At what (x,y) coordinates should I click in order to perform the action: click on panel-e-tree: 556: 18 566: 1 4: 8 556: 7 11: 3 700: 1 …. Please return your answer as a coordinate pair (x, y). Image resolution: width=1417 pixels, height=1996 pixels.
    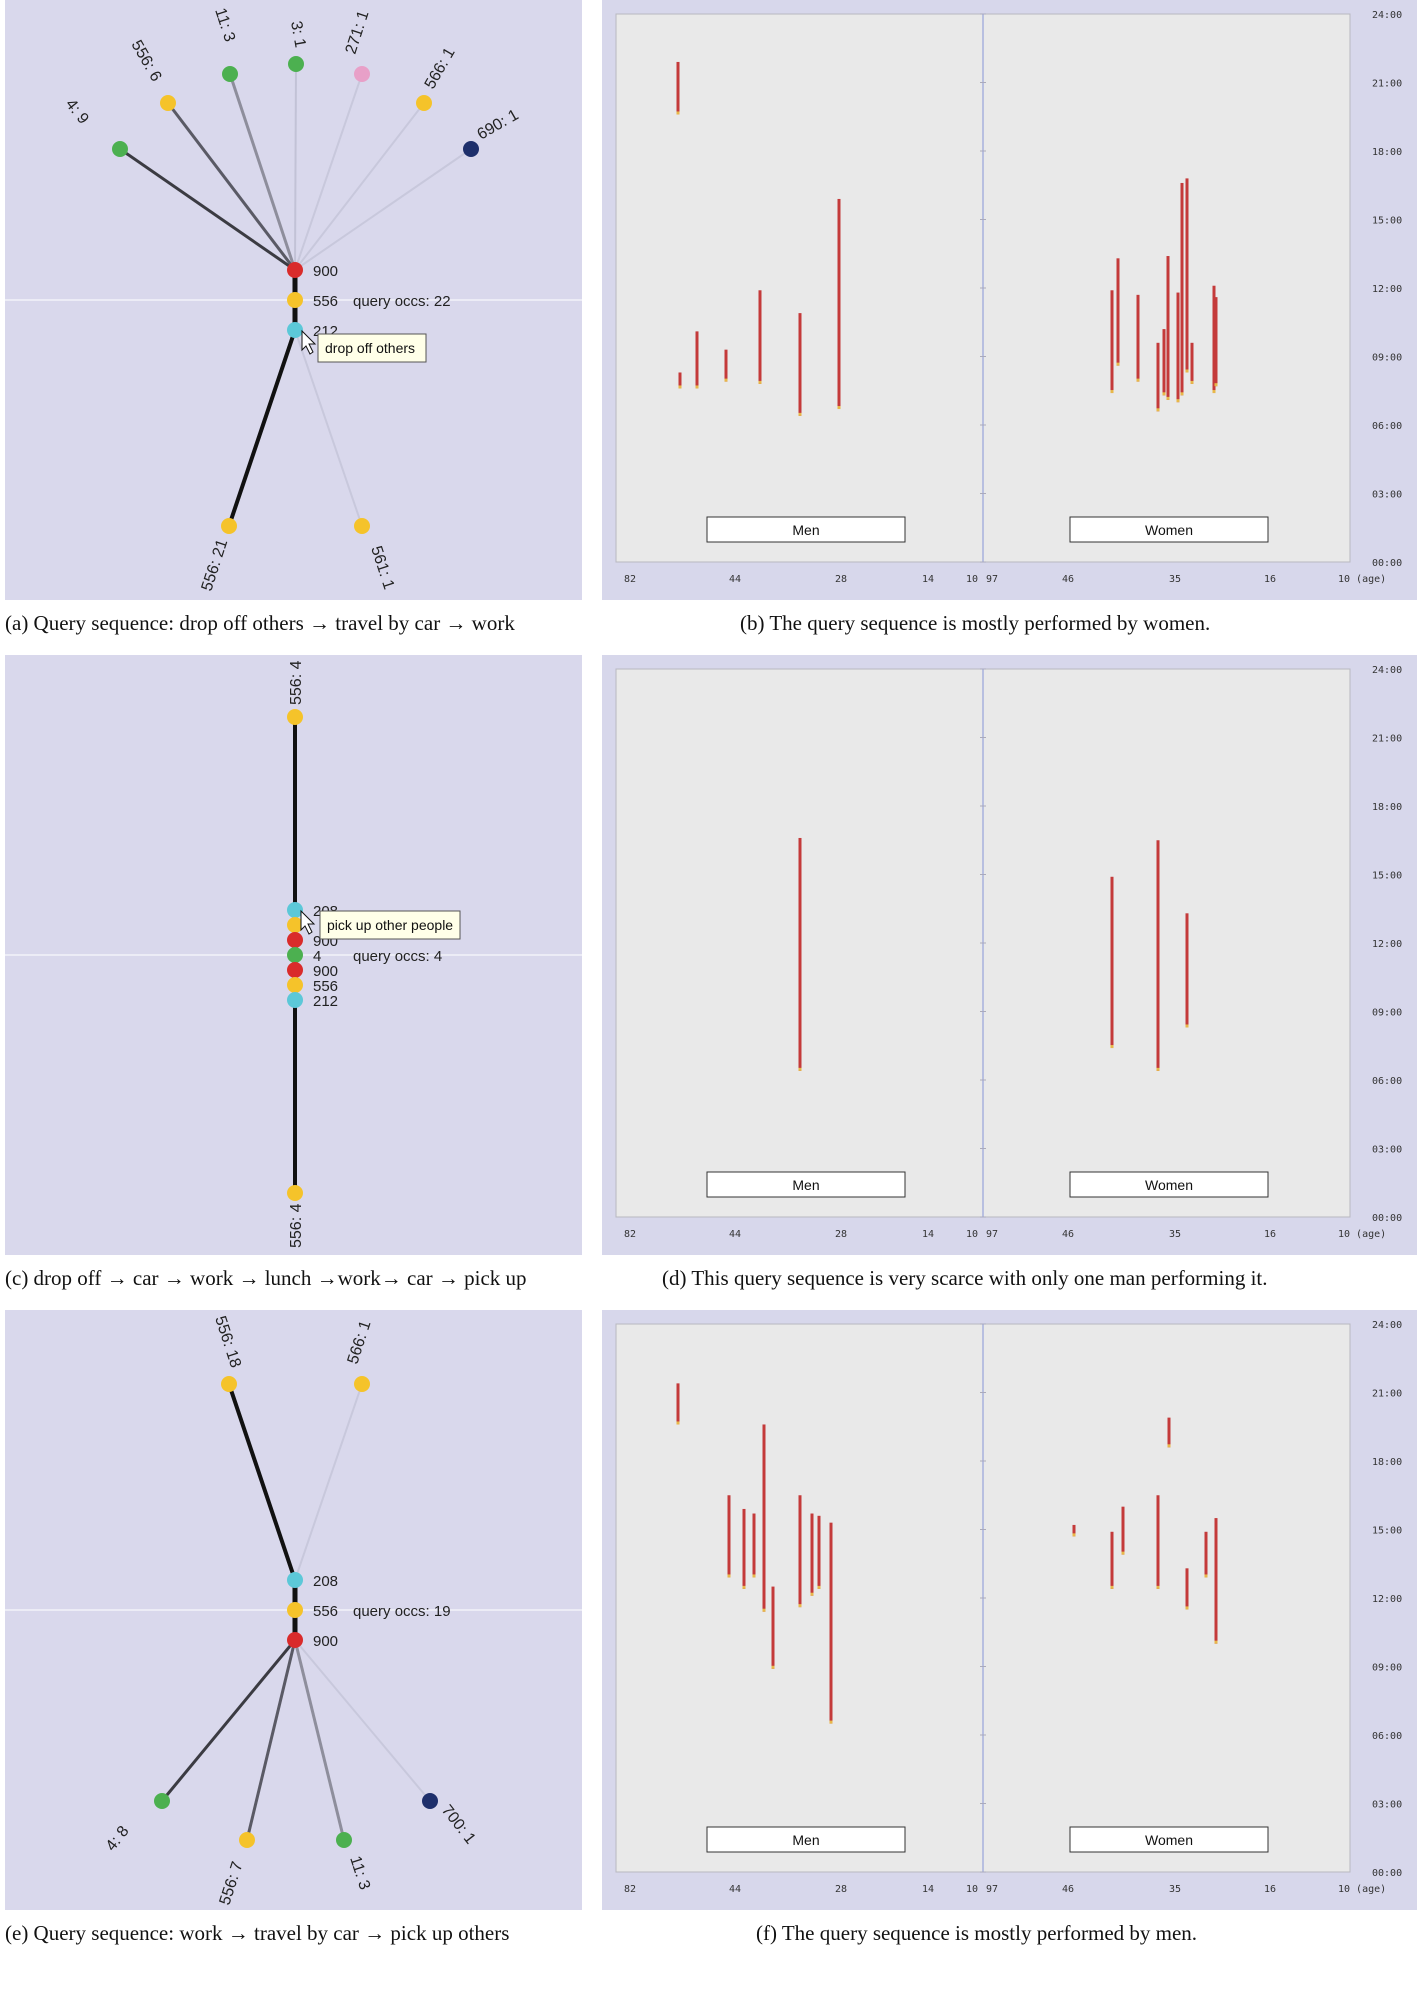
    Looking at the image, I should click on (293, 1610).